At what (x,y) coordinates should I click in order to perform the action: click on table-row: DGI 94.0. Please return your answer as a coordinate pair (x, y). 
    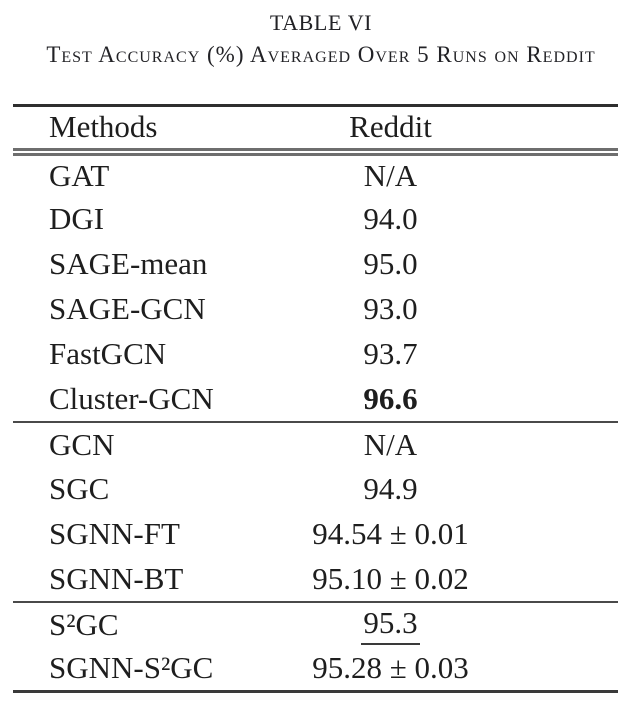
    Looking at the image, I should click on (315, 219).